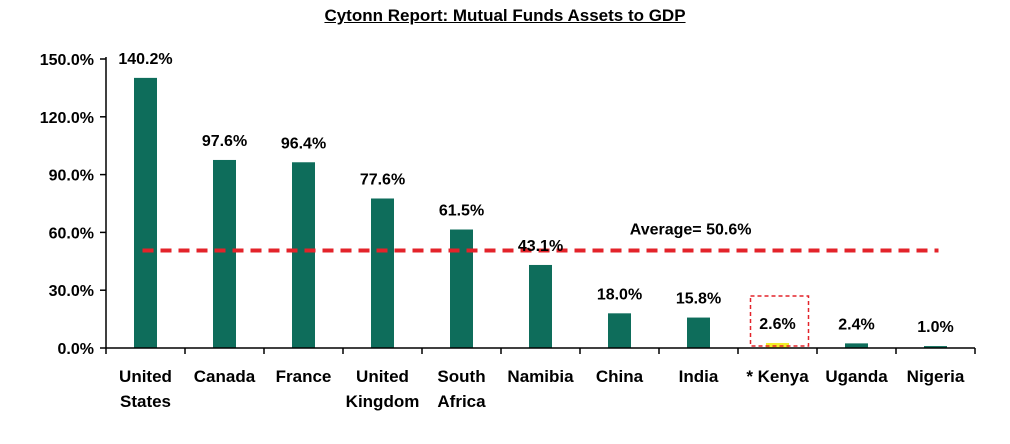  I want to click on data-label: 43.1%, so click(540, 246).